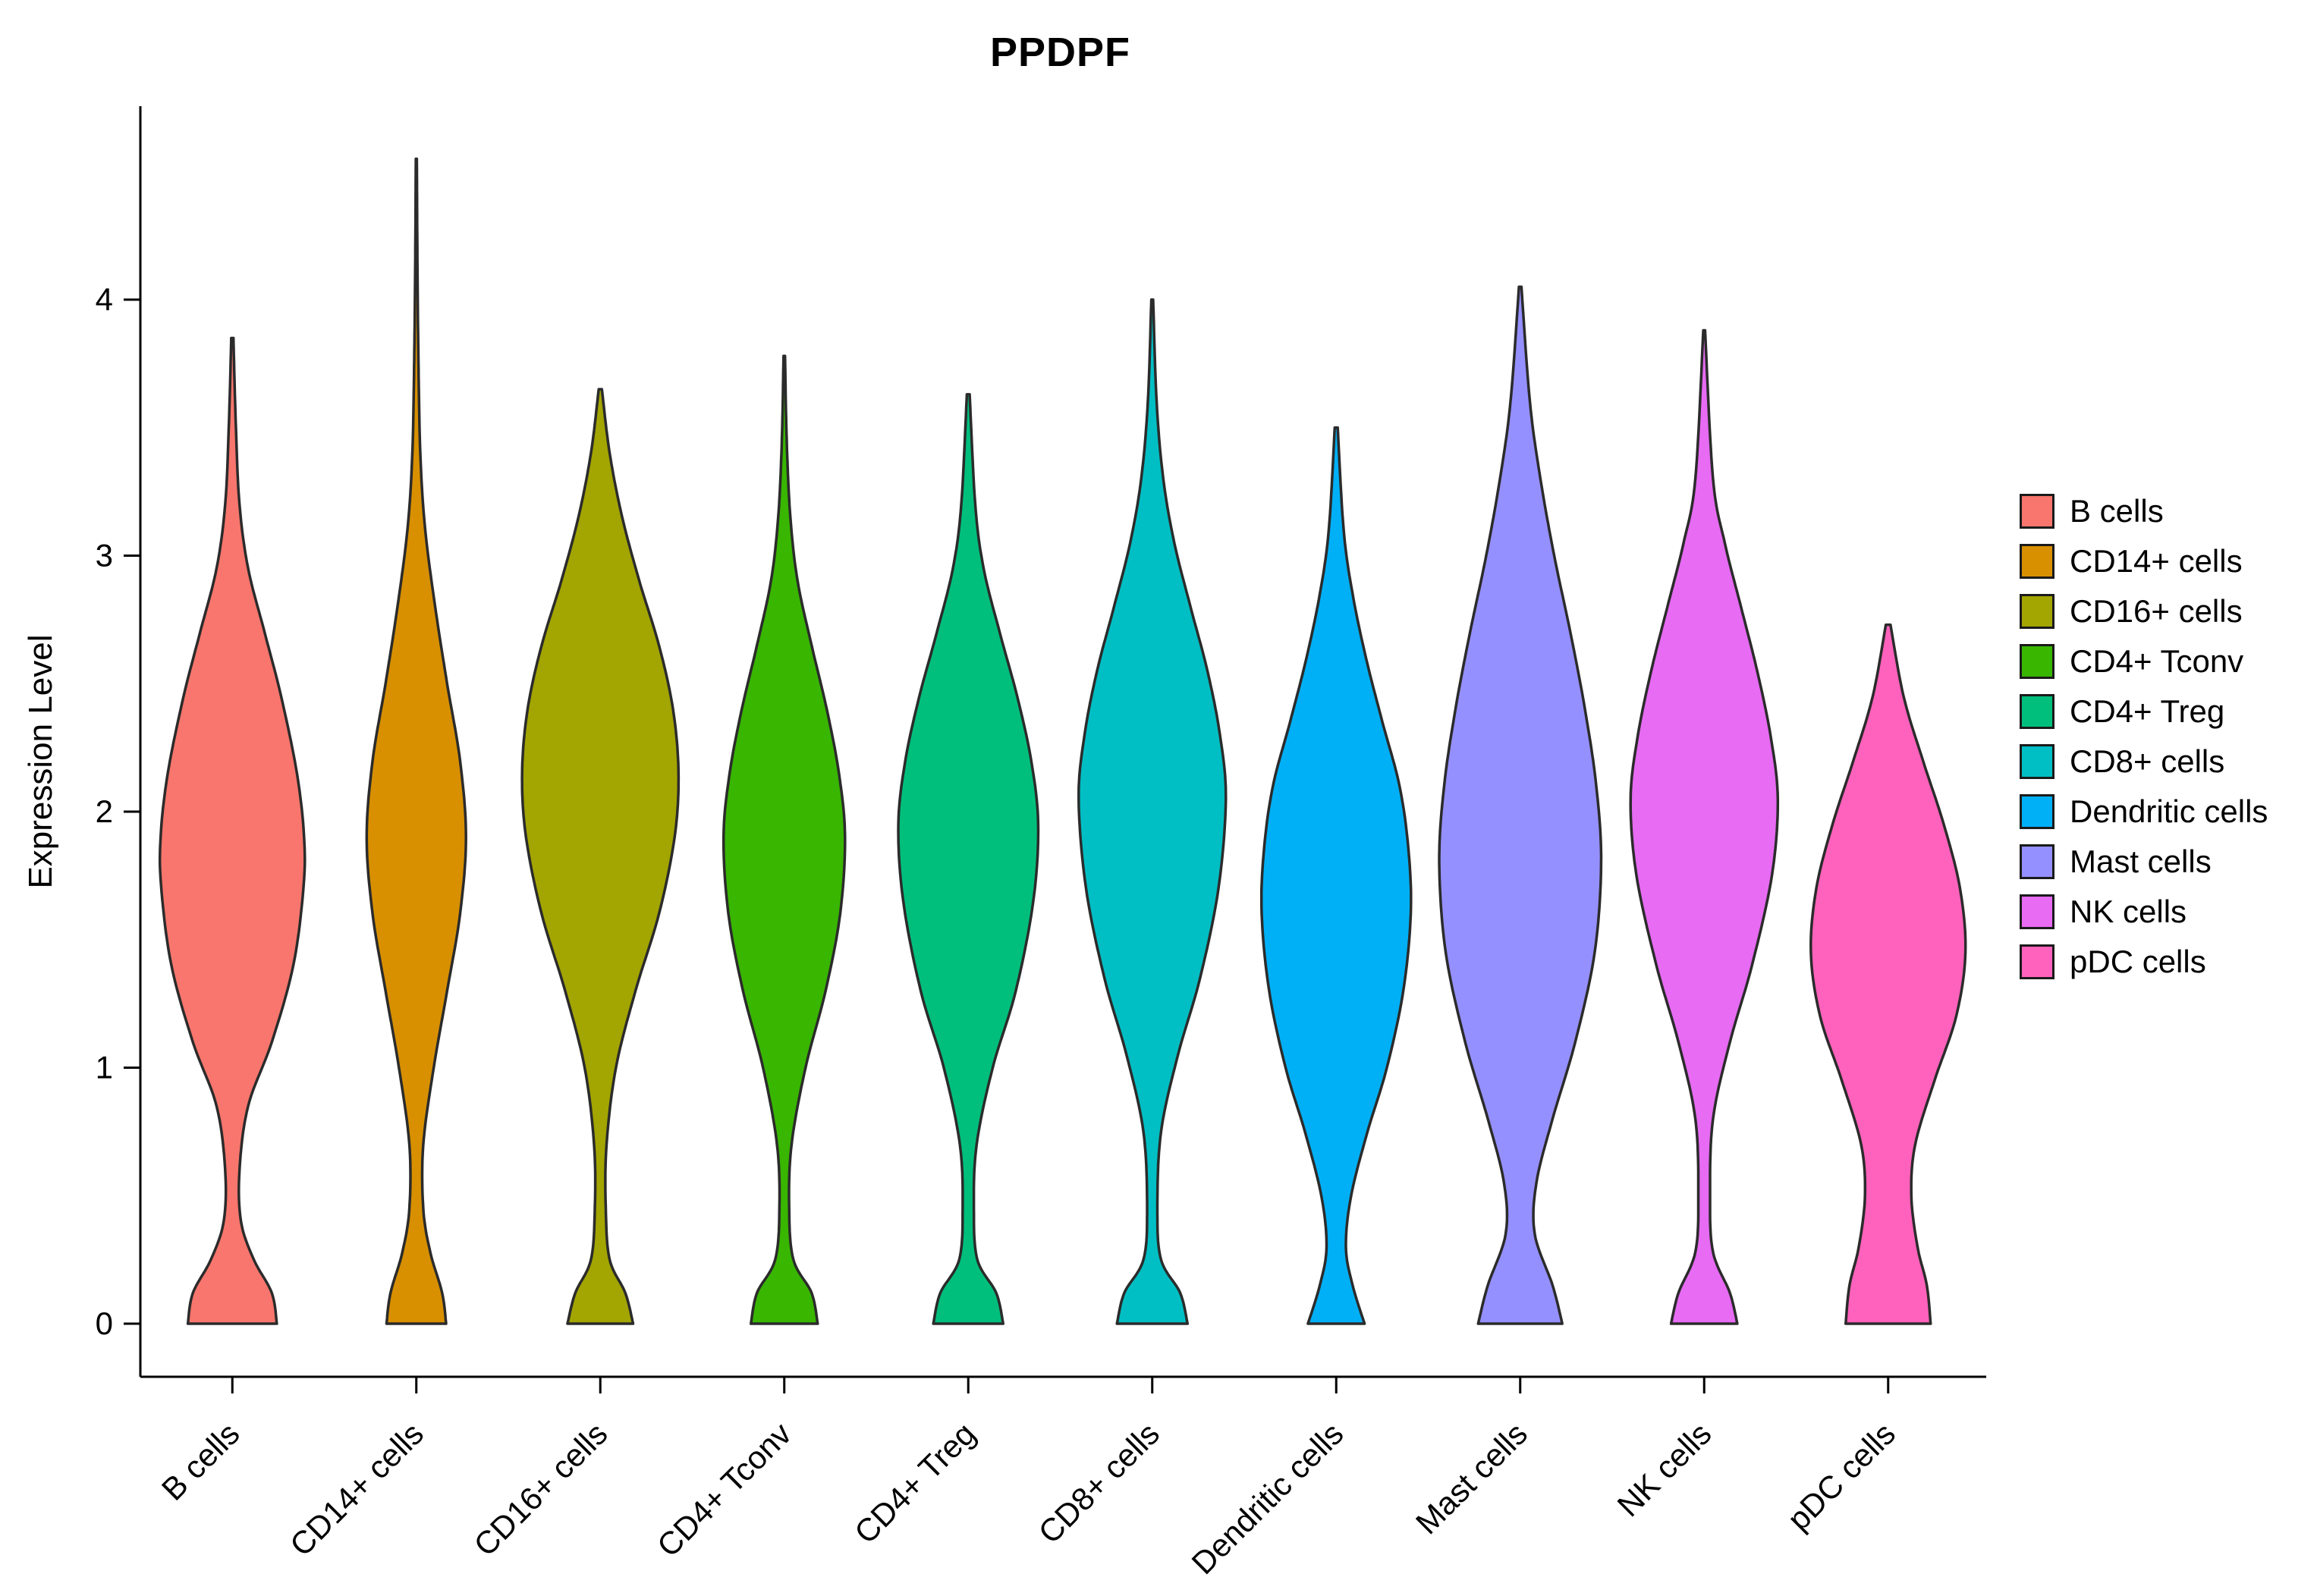 Image resolution: width=2317 pixels, height=1596 pixels. What do you see at coordinates (2156, 561) in the screenshot?
I see `legend-label: CD14+ cells` at bounding box center [2156, 561].